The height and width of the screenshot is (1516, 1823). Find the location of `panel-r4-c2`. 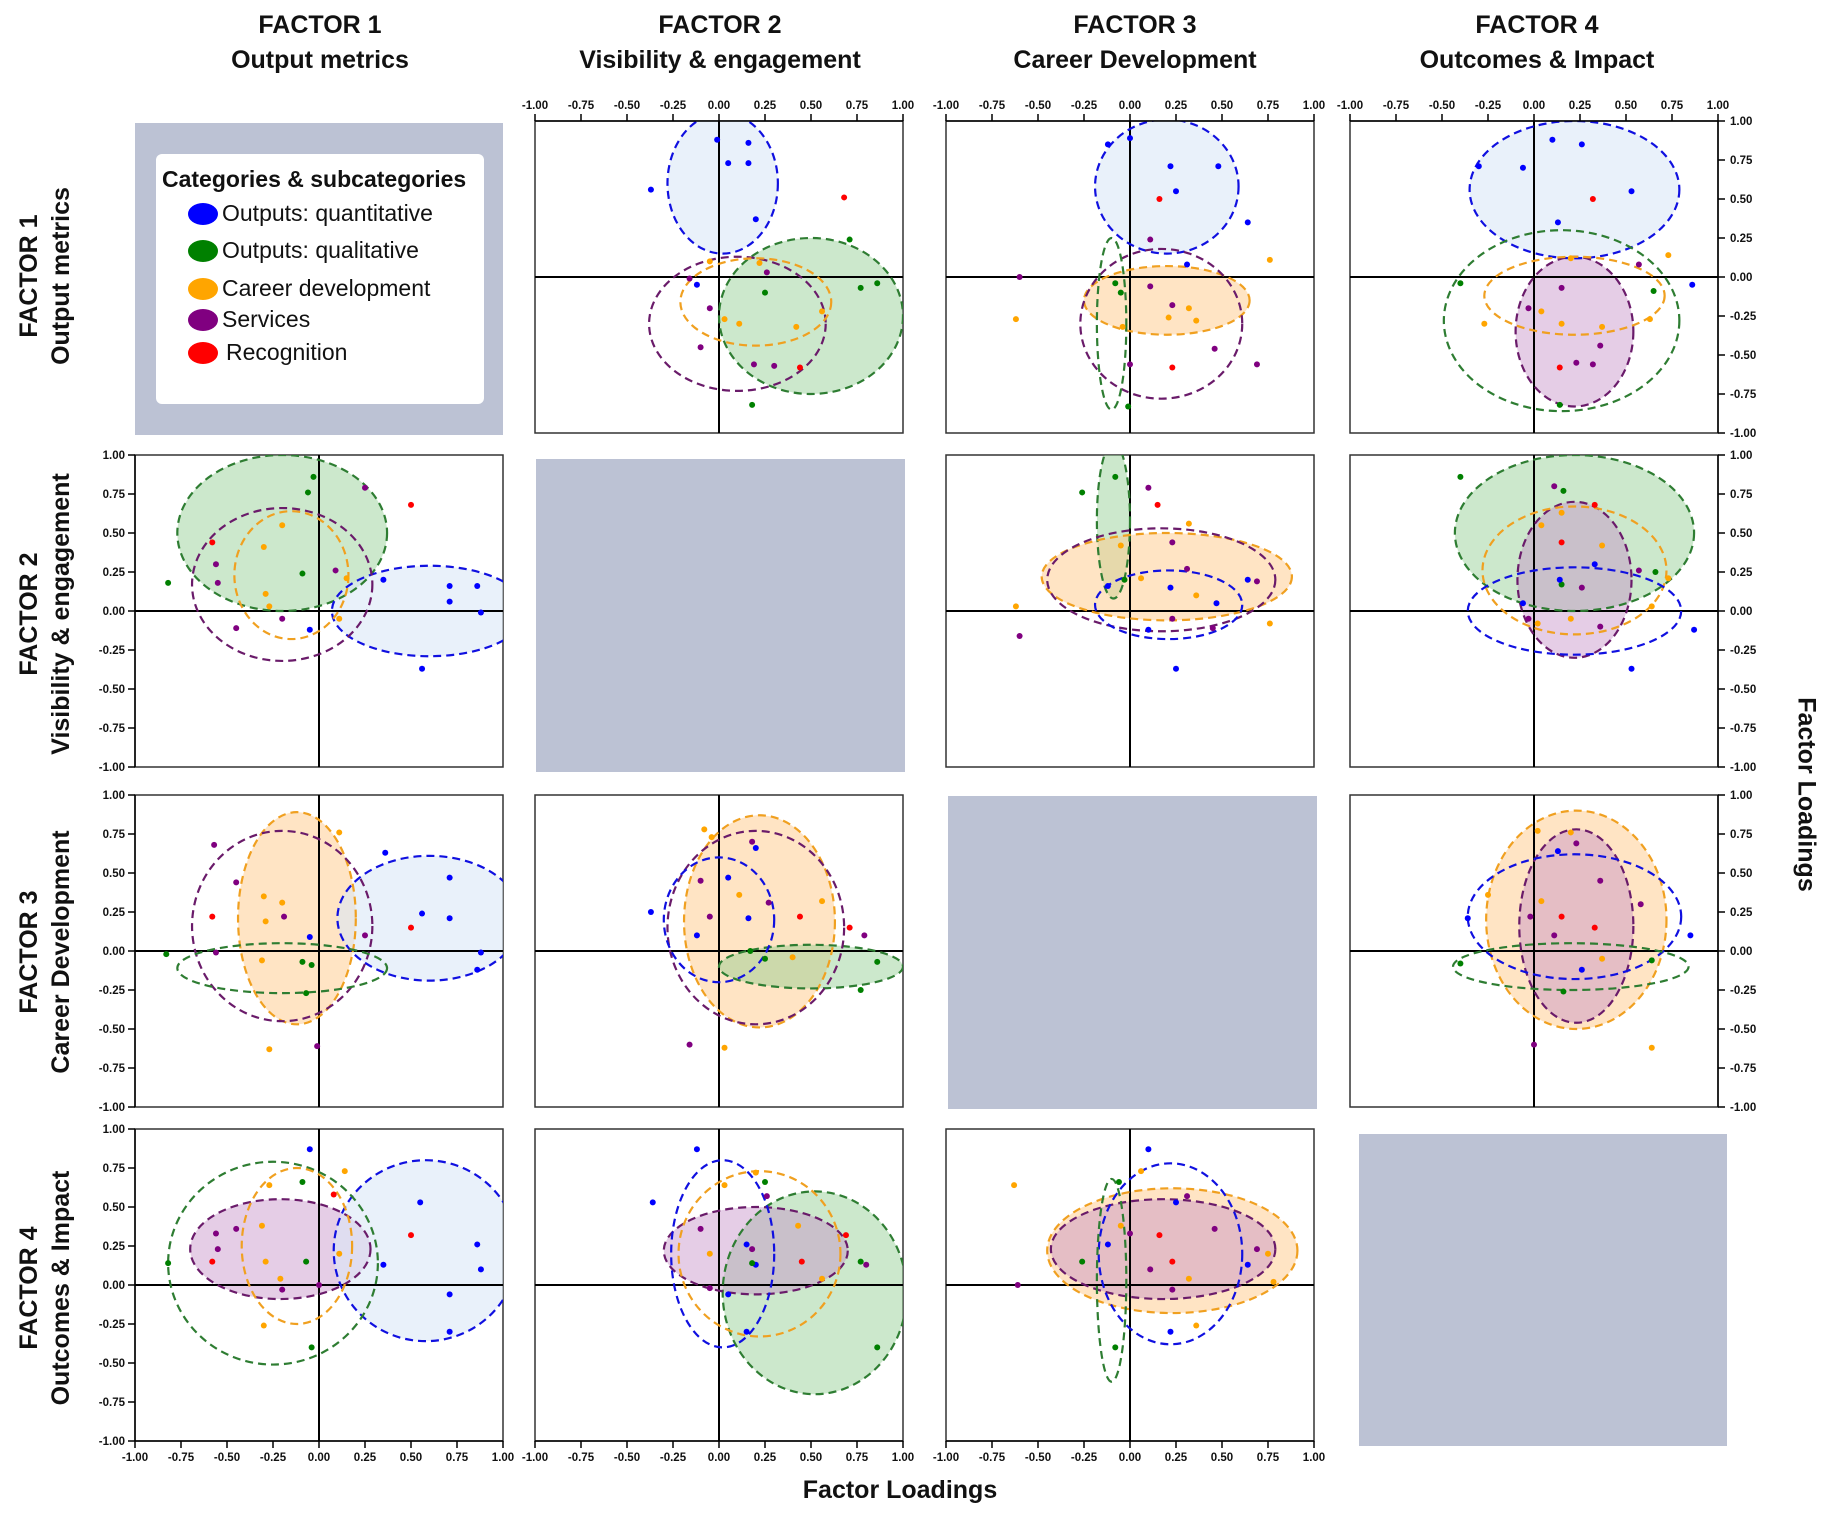

panel-r4-c2 is located at coordinates (719, 1285).